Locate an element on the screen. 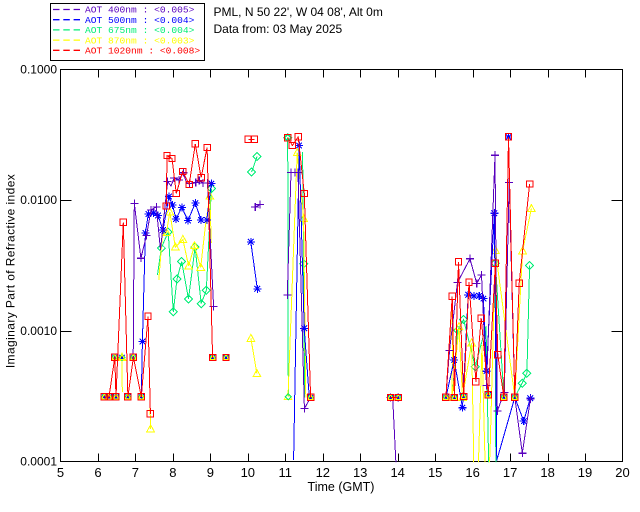  svg-text: 8 is located at coordinates (172, 472).